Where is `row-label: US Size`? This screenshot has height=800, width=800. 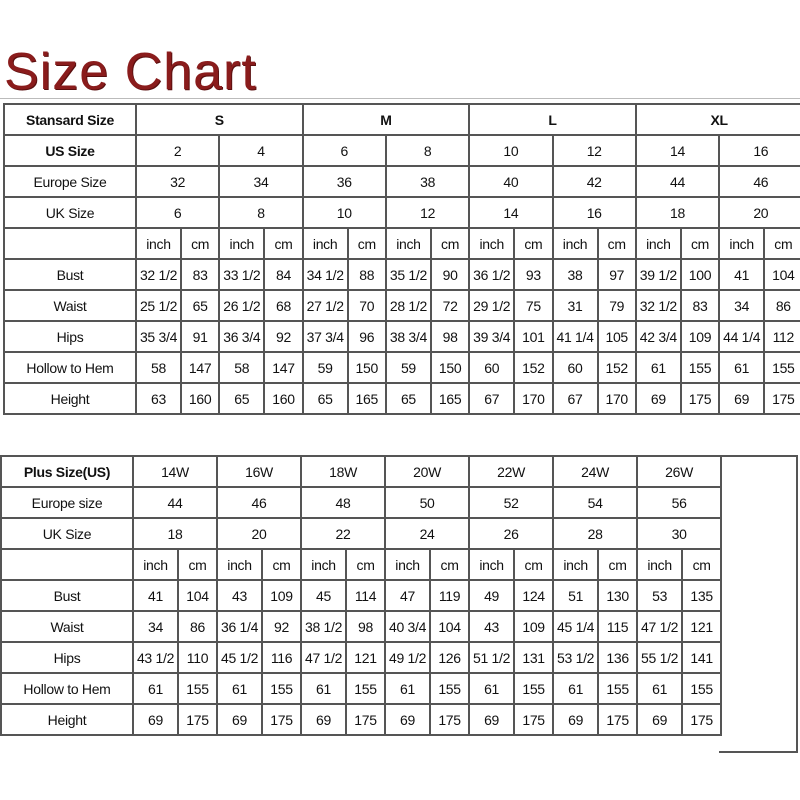 row-label: US Size is located at coordinates (70, 150).